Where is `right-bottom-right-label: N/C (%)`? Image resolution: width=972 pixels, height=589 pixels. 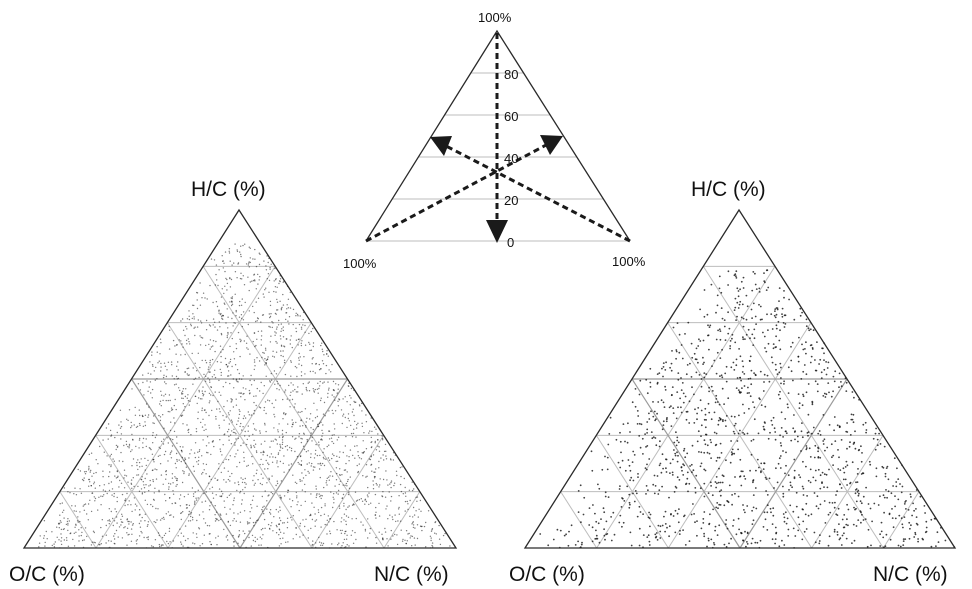
right-bottom-right-label: N/C (%) is located at coordinates (910, 574).